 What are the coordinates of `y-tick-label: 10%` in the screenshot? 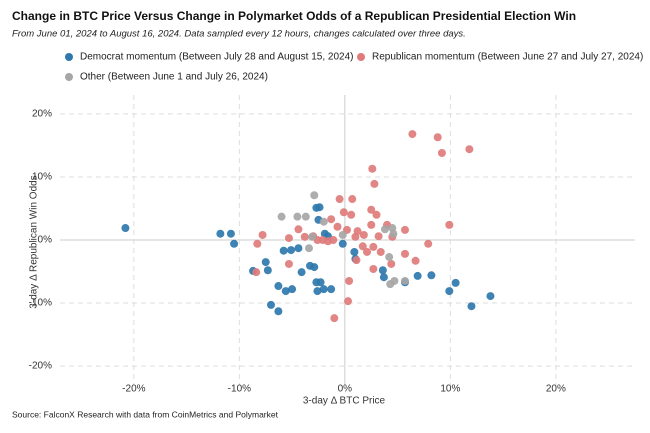 It's located at (42, 177).